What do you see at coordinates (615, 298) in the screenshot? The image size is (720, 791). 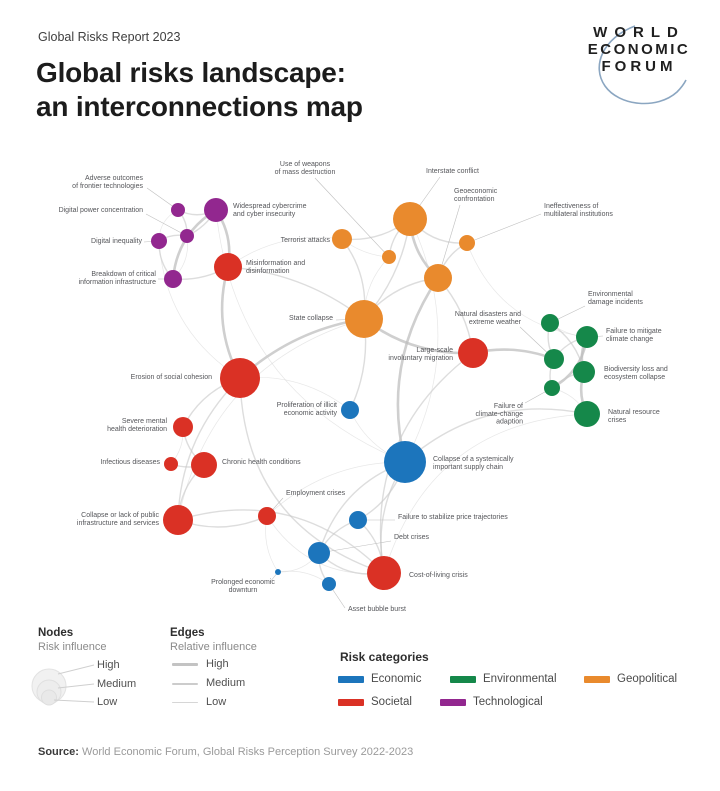 I see `label-env_damage: Environmental damage incidents` at bounding box center [615, 298].